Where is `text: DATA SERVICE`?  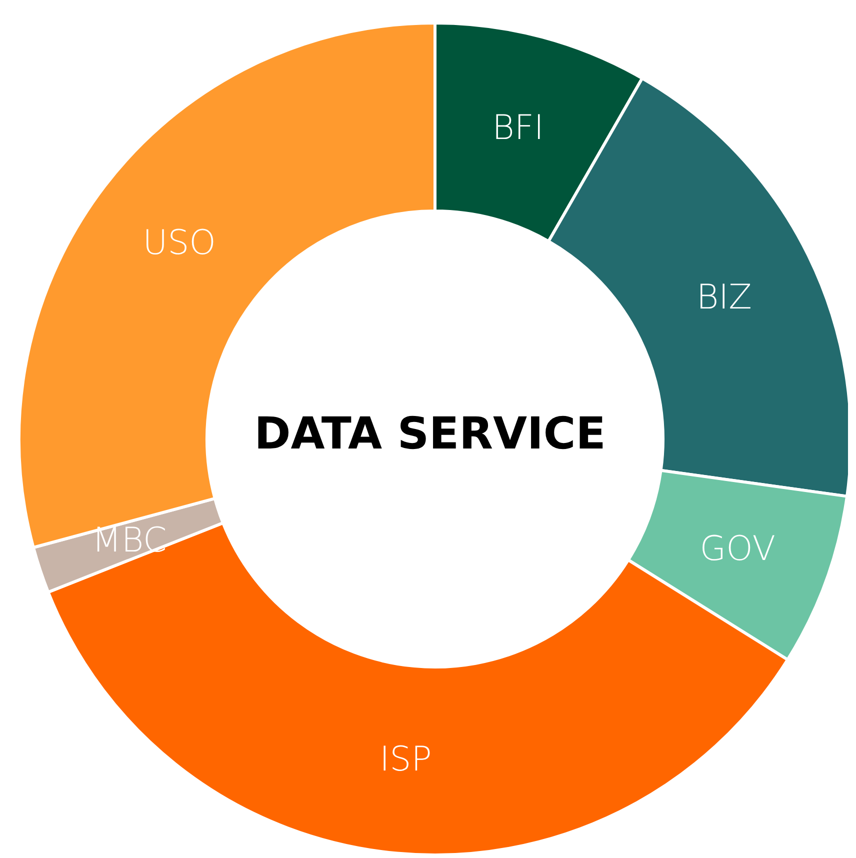
text: DATA SERVICE is located at coordinates (430, 434).